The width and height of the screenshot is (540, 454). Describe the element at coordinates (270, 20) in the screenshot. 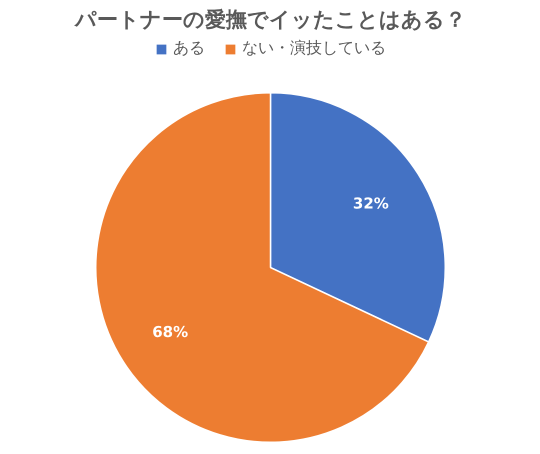

I see `chart-title: パートナーの愛撫でイッたことはある？` at that location.